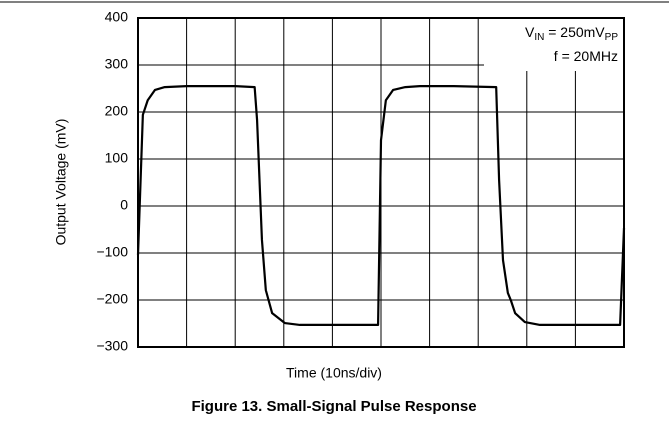  Describe the element at coordinates (117, 111) in the screenshot. I see `y-tick-label: 200` at that location.